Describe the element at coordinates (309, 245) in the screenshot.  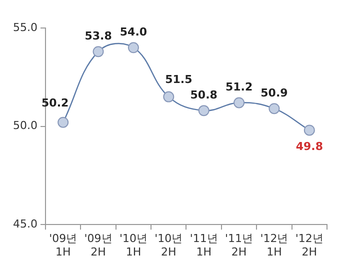
I see `x-tick-label: '12년 2H` at that location.